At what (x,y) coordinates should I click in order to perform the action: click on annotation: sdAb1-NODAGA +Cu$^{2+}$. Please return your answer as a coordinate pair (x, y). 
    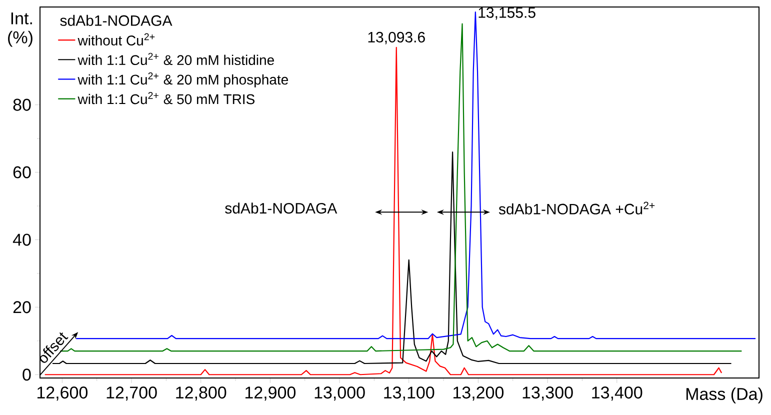
    Looking at the image, I should click on (576, 208).